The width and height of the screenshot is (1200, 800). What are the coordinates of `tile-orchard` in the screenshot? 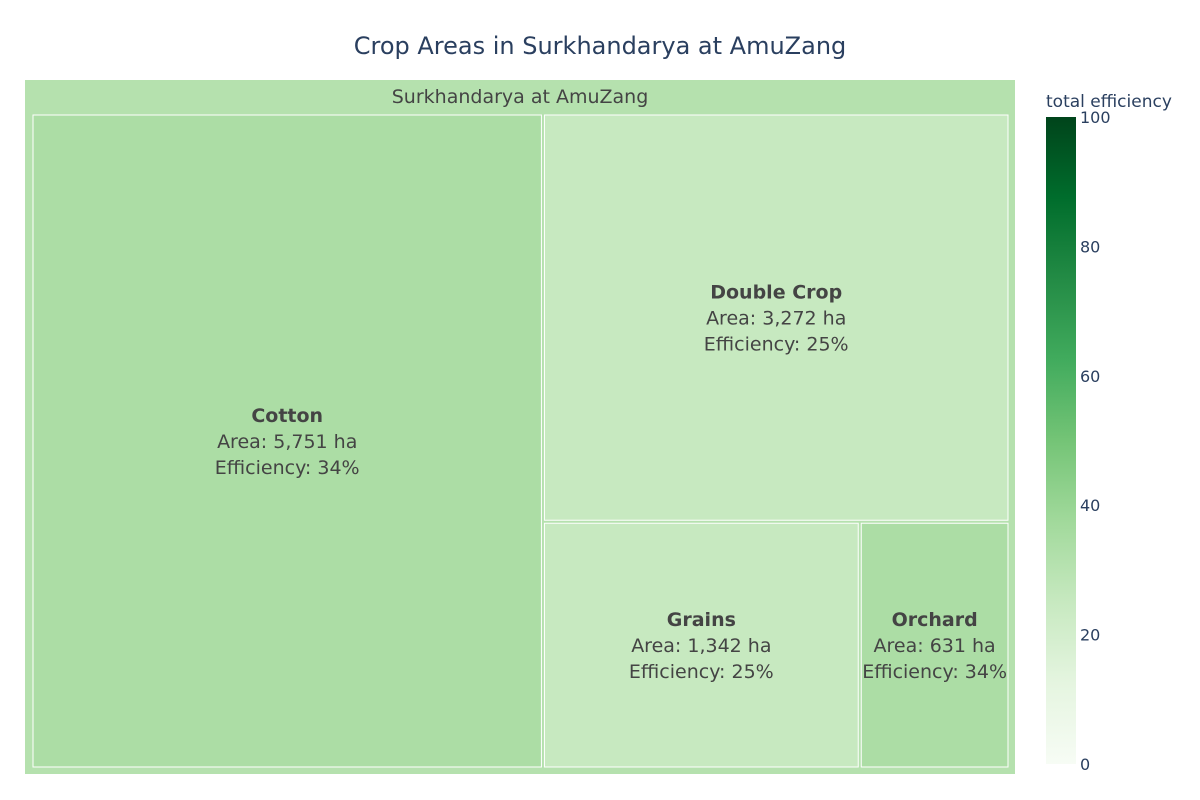 It's located at (934, 645).